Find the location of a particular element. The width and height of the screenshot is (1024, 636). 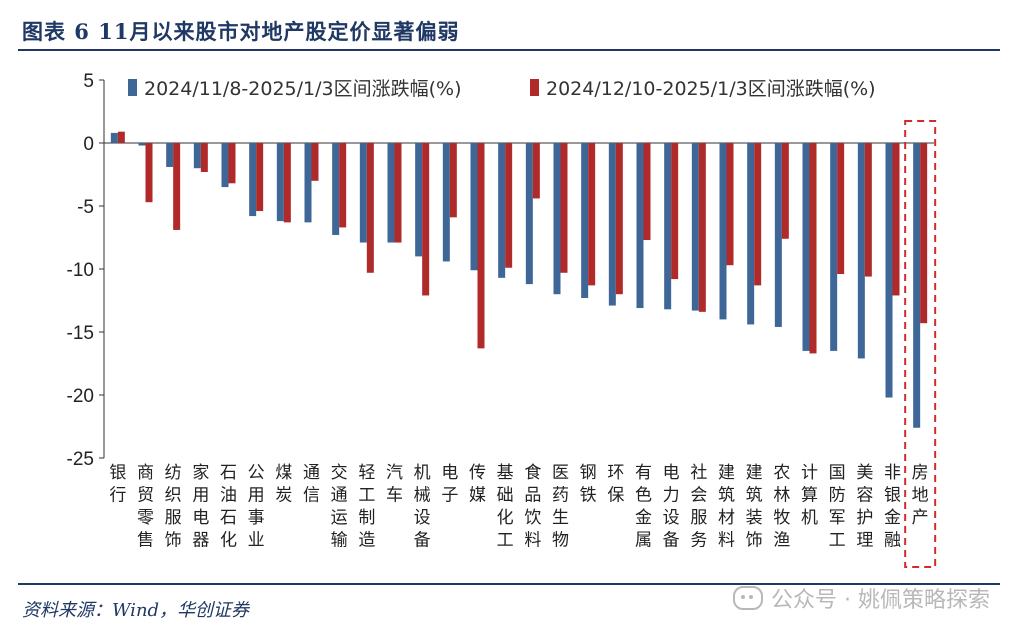

x-tick-label: 建筑装饰 is located at coordinates (754, 507).